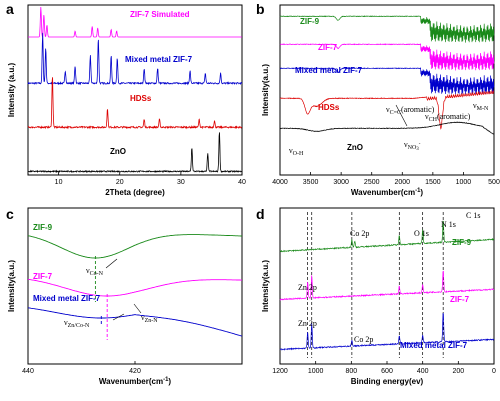  What do you see at coordinates (310, 21) in the screenshot?
I see `b-label-zif9: ZIF-9` at bounding box center [310, 21].